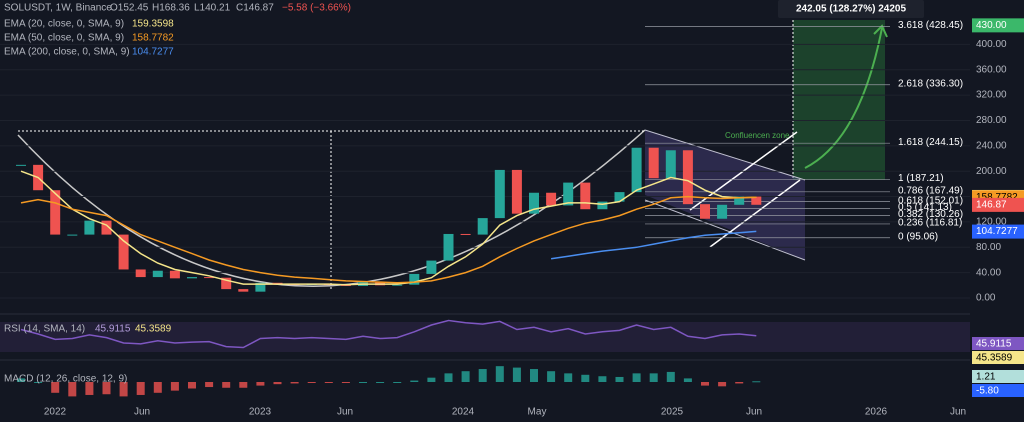  What do you see at coordinates (930, 223) in the screenshot?
I see `fib-label: 0.236 (116.81)` at bounding box center [930, 223].